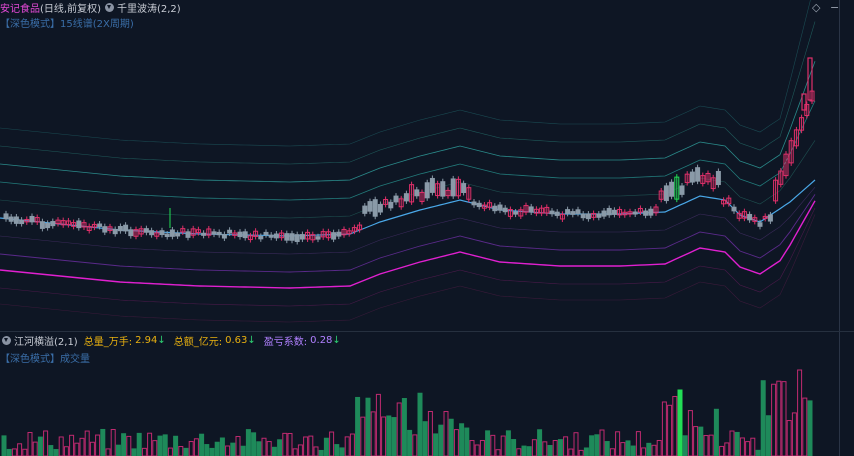 The width and height of the screenshot is (854, 456). What do you see at coordinates (251, 340) in the screenshot?
I see `amt-down-arrow: ↓` at bounding box center [251, 340].